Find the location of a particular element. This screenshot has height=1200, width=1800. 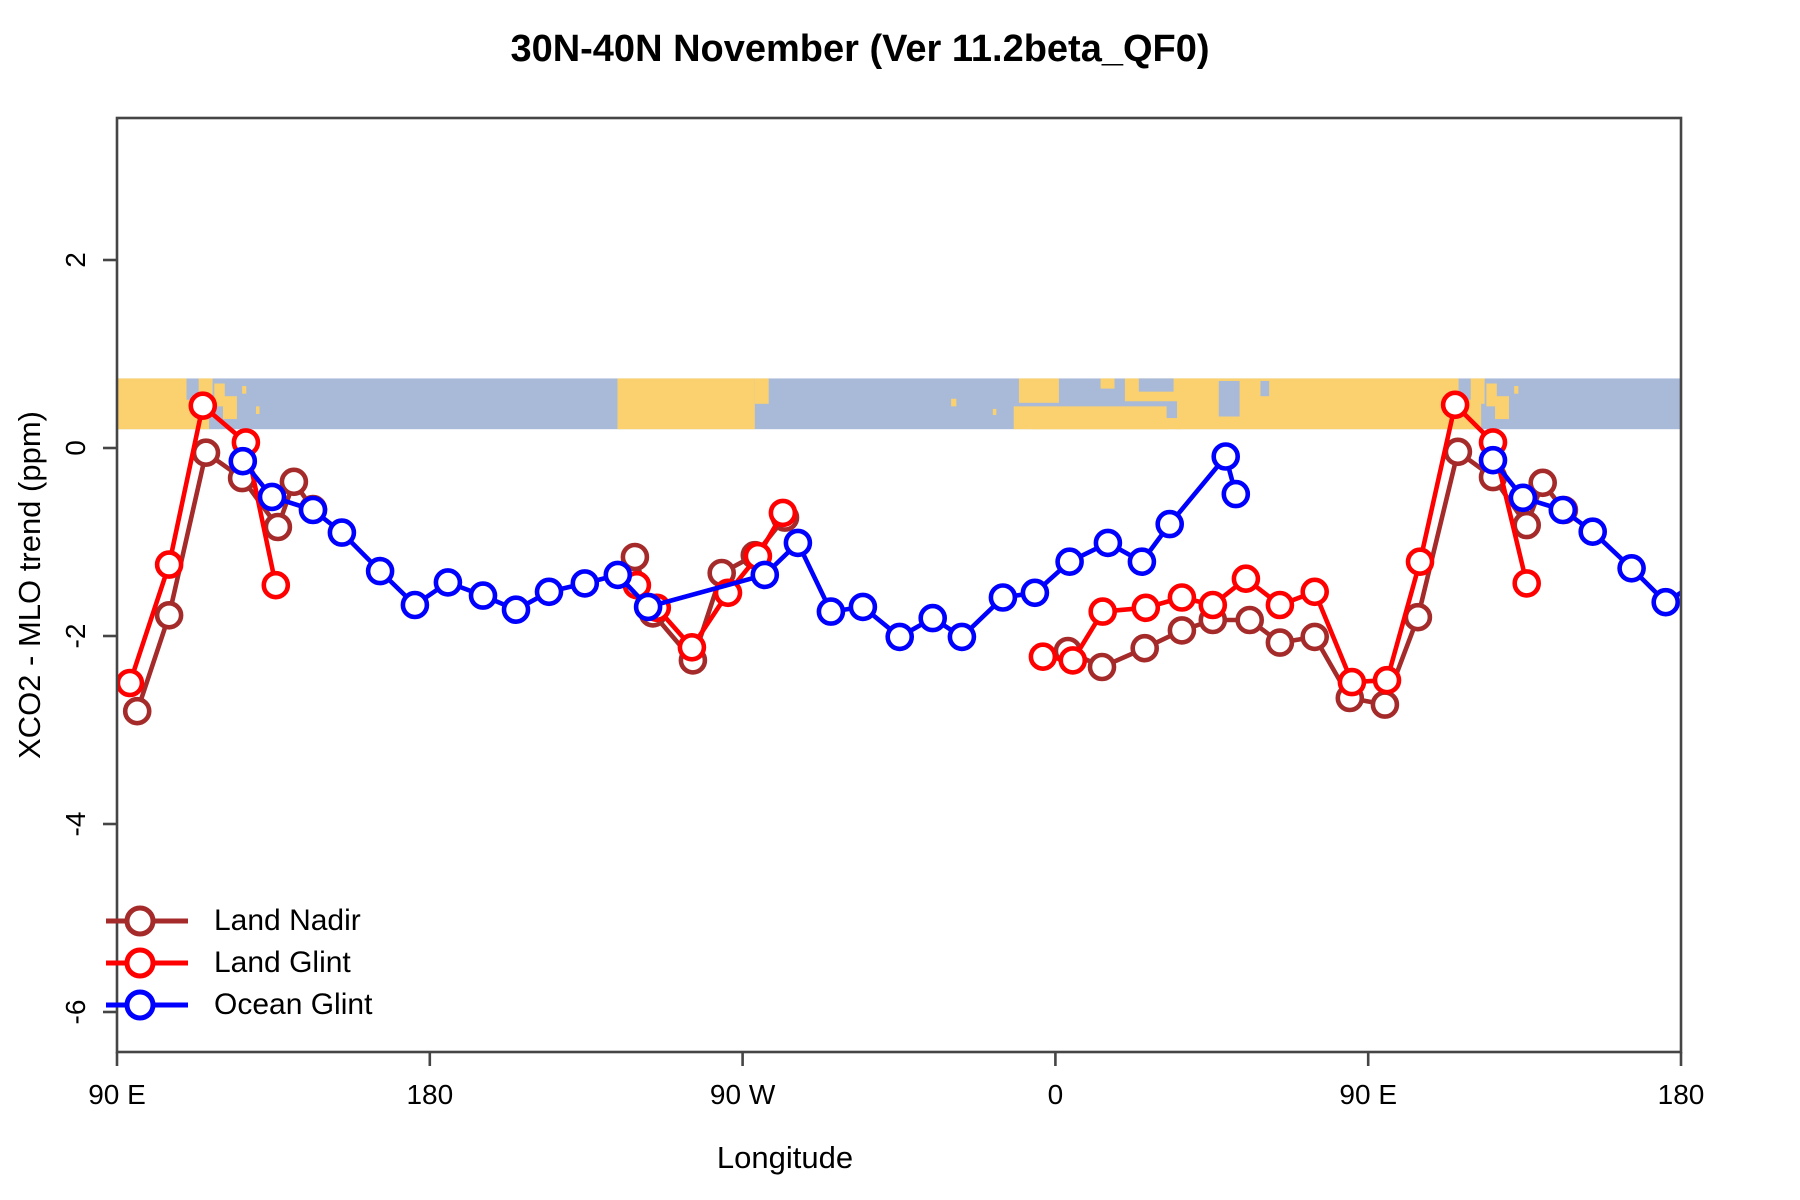

y-tick-label: -4 is located at coordinates (75, 824).